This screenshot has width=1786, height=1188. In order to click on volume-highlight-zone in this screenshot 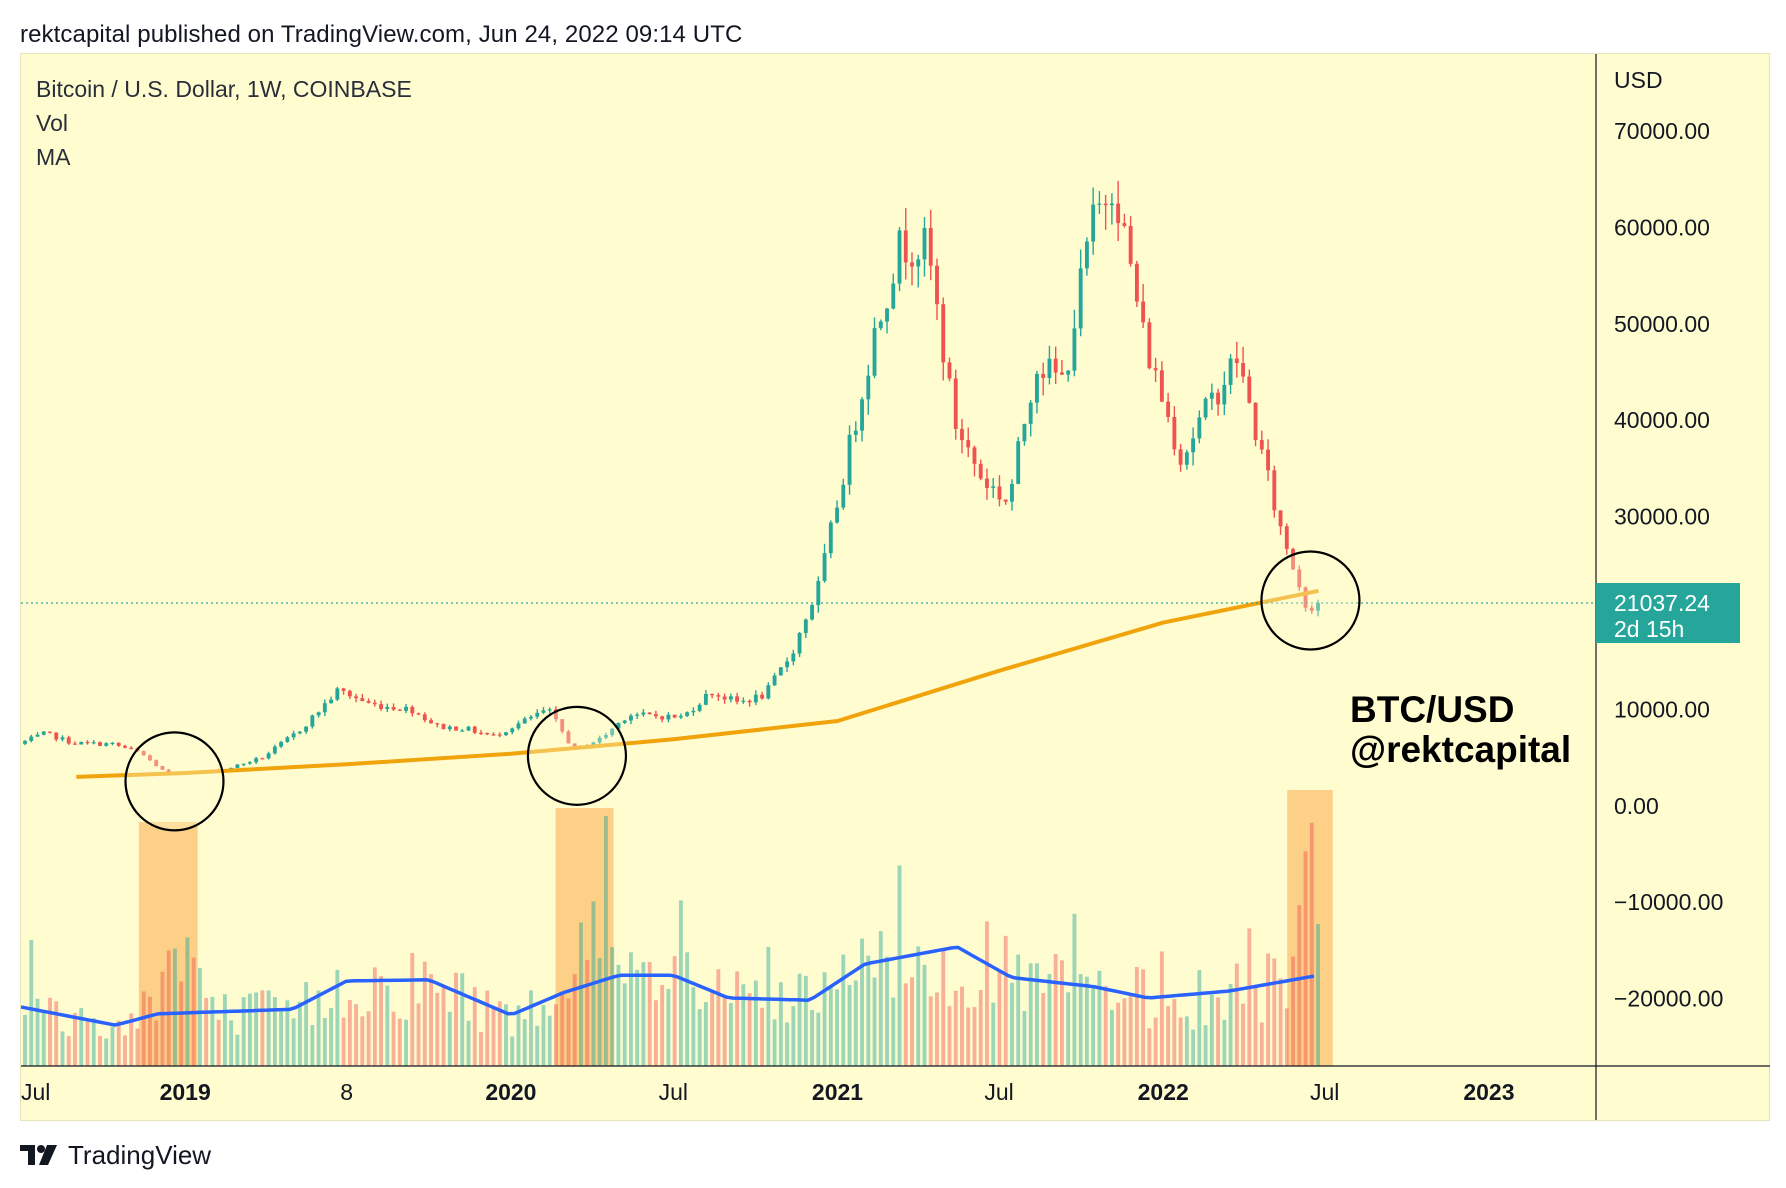, I will do `click(584, 937)`.